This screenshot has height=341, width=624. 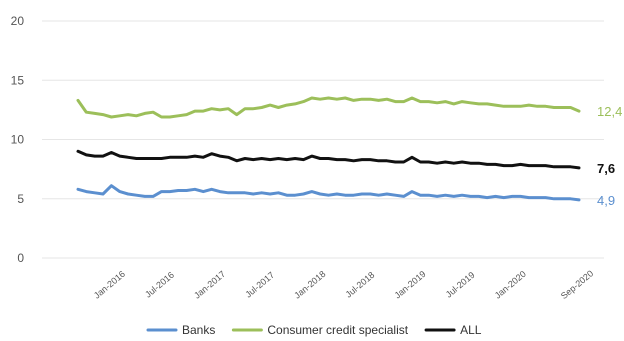 I want to click on legend: Banks Consumer credit specialist ALL, so click(x=314, y=330).